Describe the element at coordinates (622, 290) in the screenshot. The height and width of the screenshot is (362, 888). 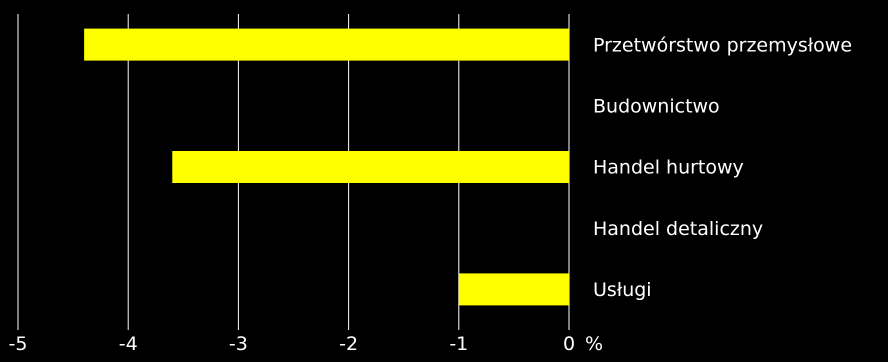
I see `category-label: Usługi` at that location.